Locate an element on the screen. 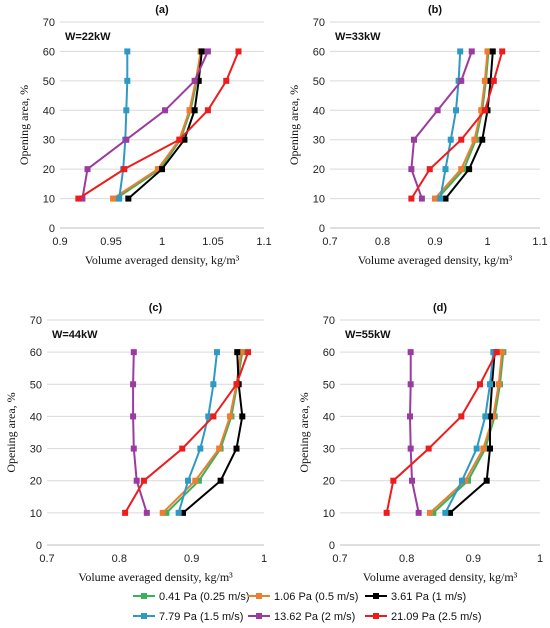 The image size is (550, 628). x-tick-label: 0.8 is located at coordinates (382, 242).